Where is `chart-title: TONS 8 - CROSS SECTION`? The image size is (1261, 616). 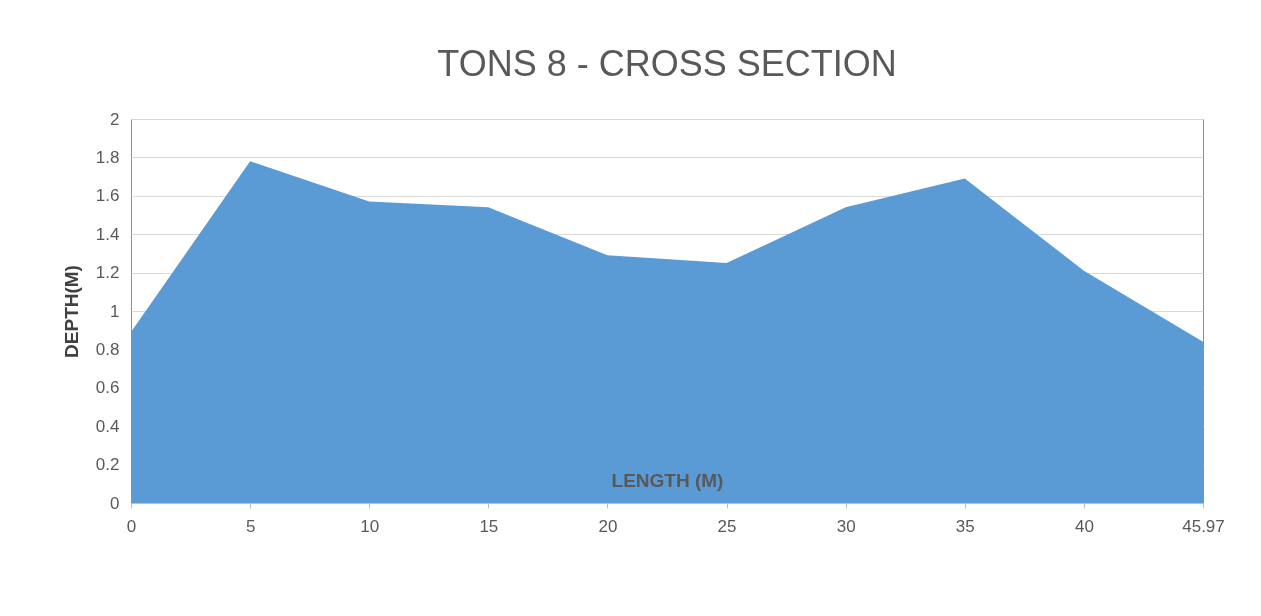 chart-title: TONS 8 - CROSS SECTION is located at coordinates (667, 63).